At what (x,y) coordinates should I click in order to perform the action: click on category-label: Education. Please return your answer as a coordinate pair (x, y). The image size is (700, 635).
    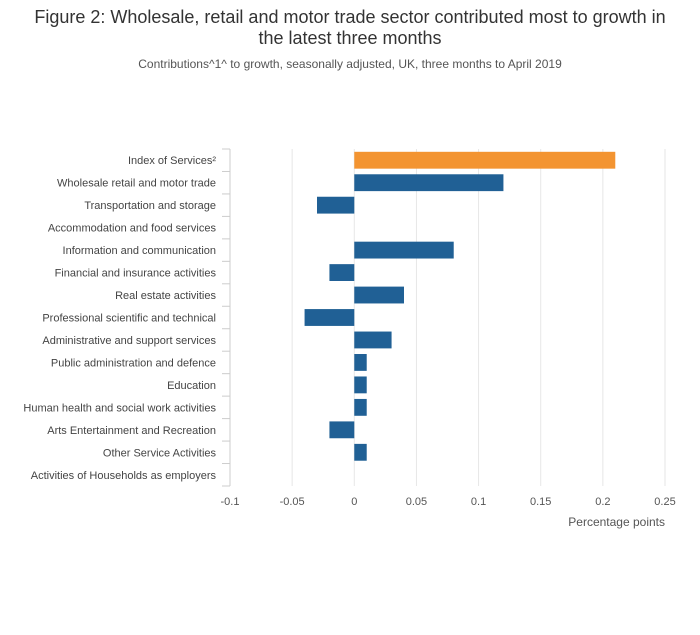
    Looking at the image, I should click on (191, 386).